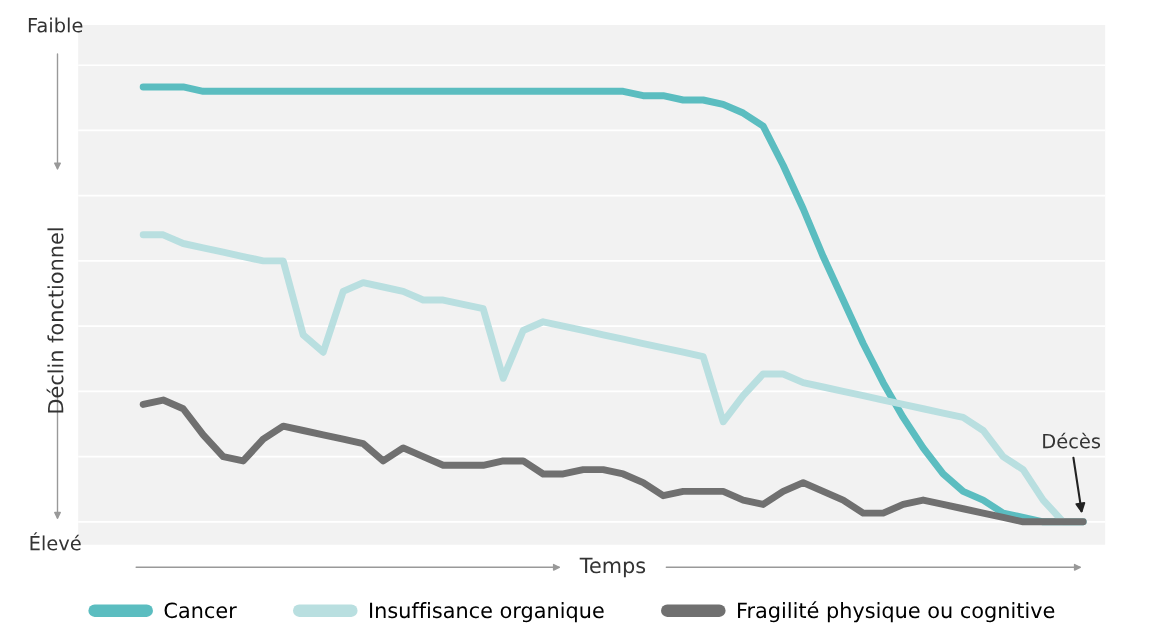  Describe the element at coordinates (1072, 440) in the screenshot. I see `annotation: Décès` at that location.